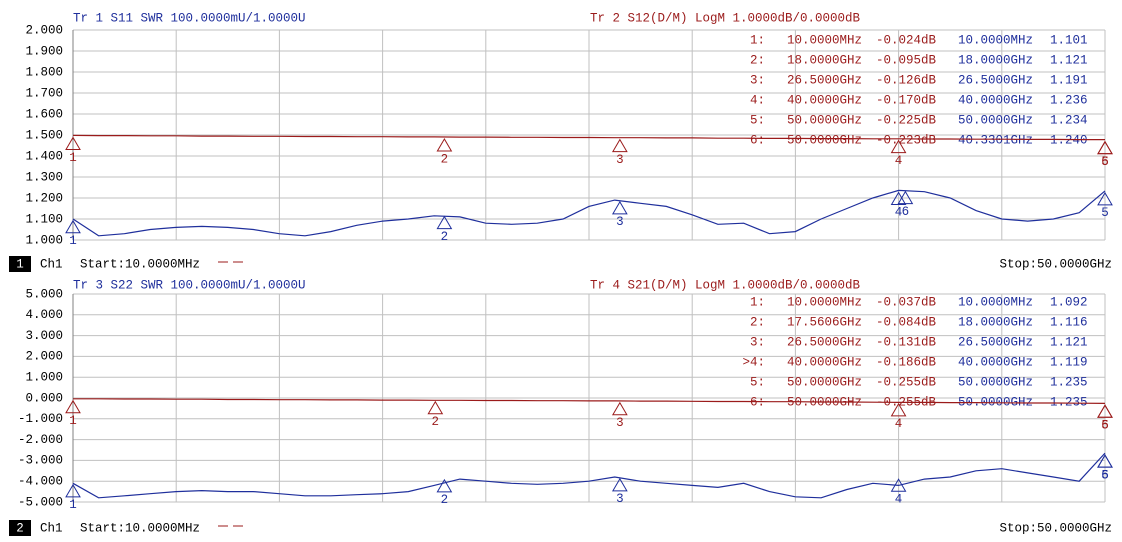 Image resolution: width=1122 pixels, height=542 pixels. What do you see at coordinates (757, 120) in the screenshot?
I see `marker-row-label: 5:` at bounding box center [757, 120].